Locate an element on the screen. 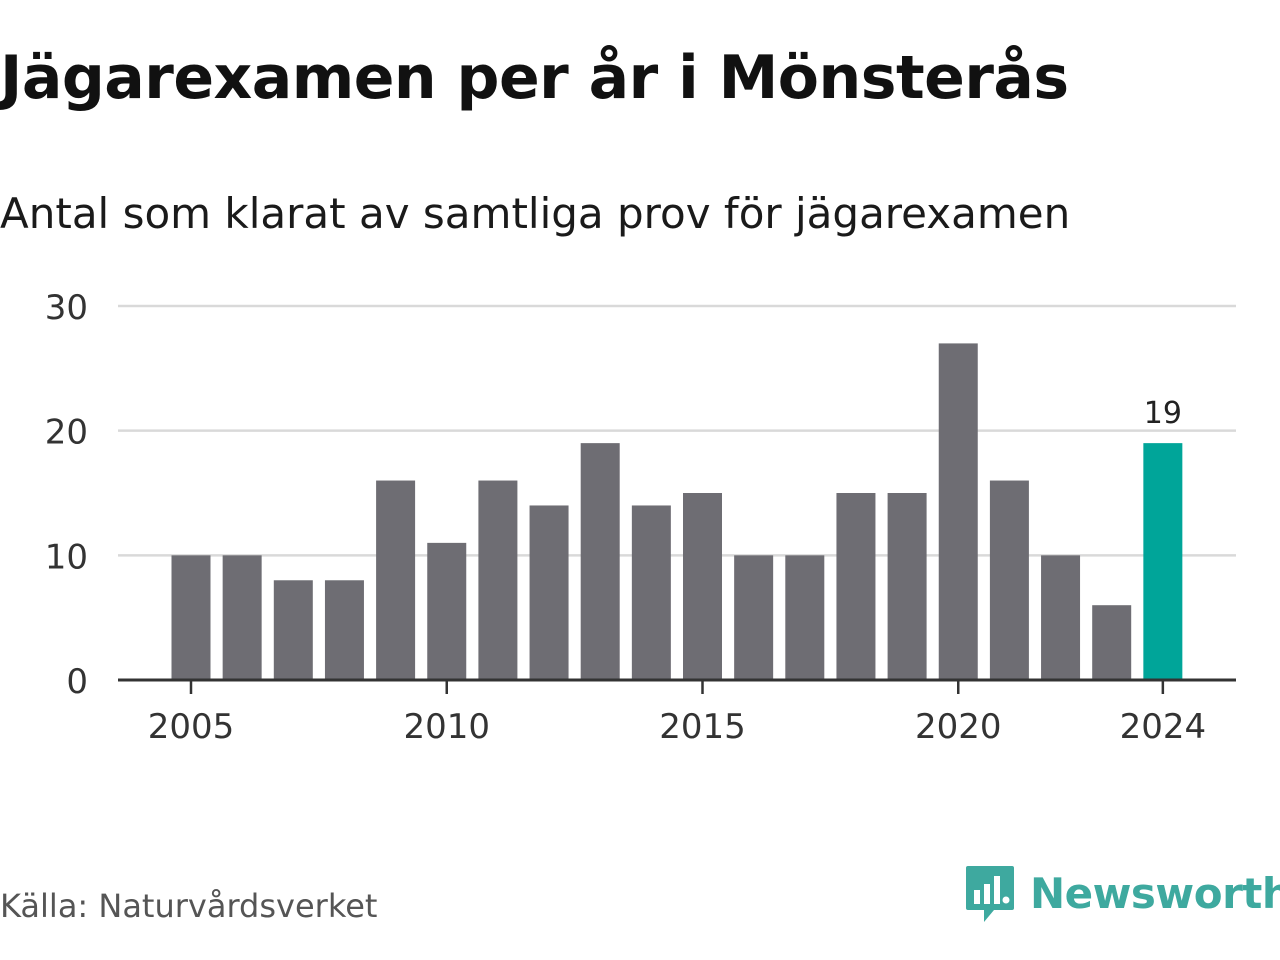 The image size is (1280, 960). newsworthy-chart-bubble-icon is located at coordinates (990, 894).